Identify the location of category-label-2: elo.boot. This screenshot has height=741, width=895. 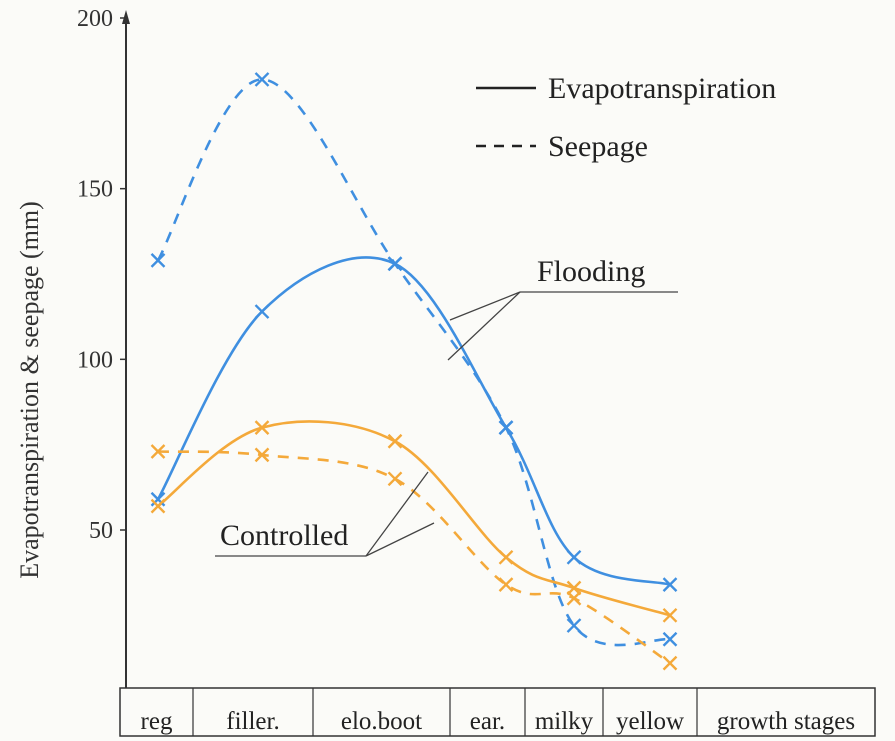
(381, 721).